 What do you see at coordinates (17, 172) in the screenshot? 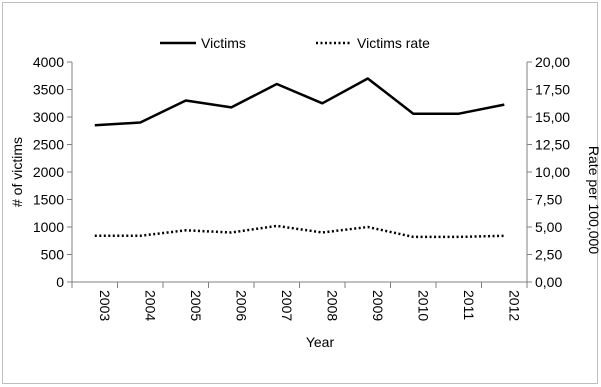
I see `left-y-axis-title: # of victims` at bounding box center [17, 172].